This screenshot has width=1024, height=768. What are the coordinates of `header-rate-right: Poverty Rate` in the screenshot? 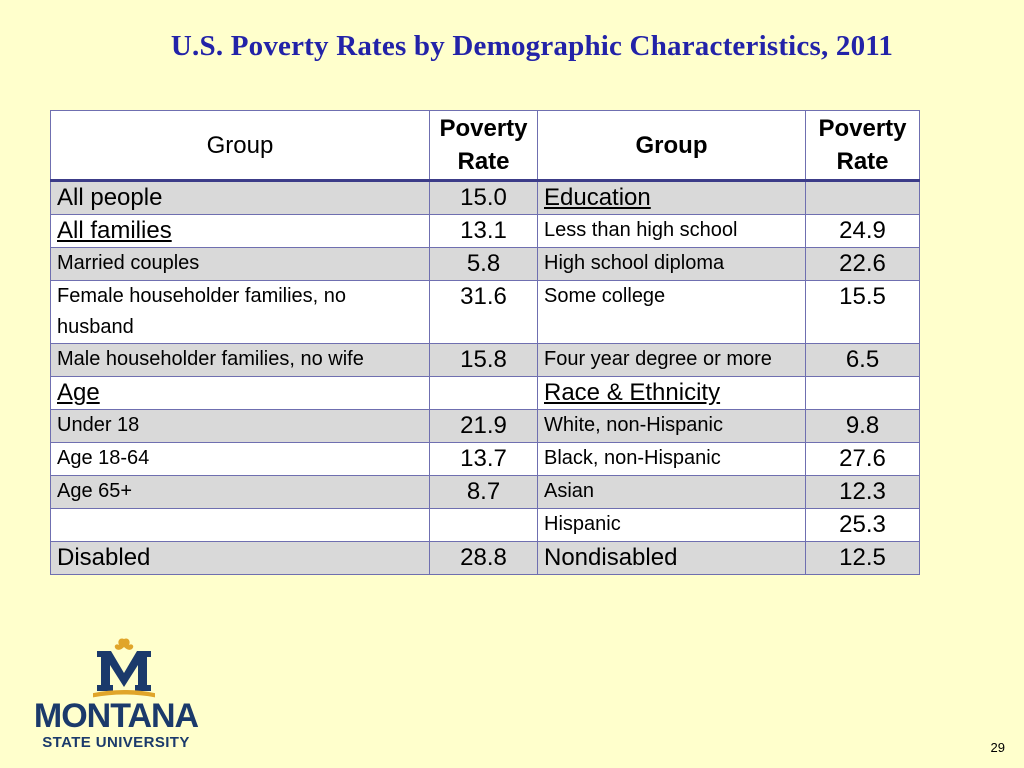 It's located at (862, 146).